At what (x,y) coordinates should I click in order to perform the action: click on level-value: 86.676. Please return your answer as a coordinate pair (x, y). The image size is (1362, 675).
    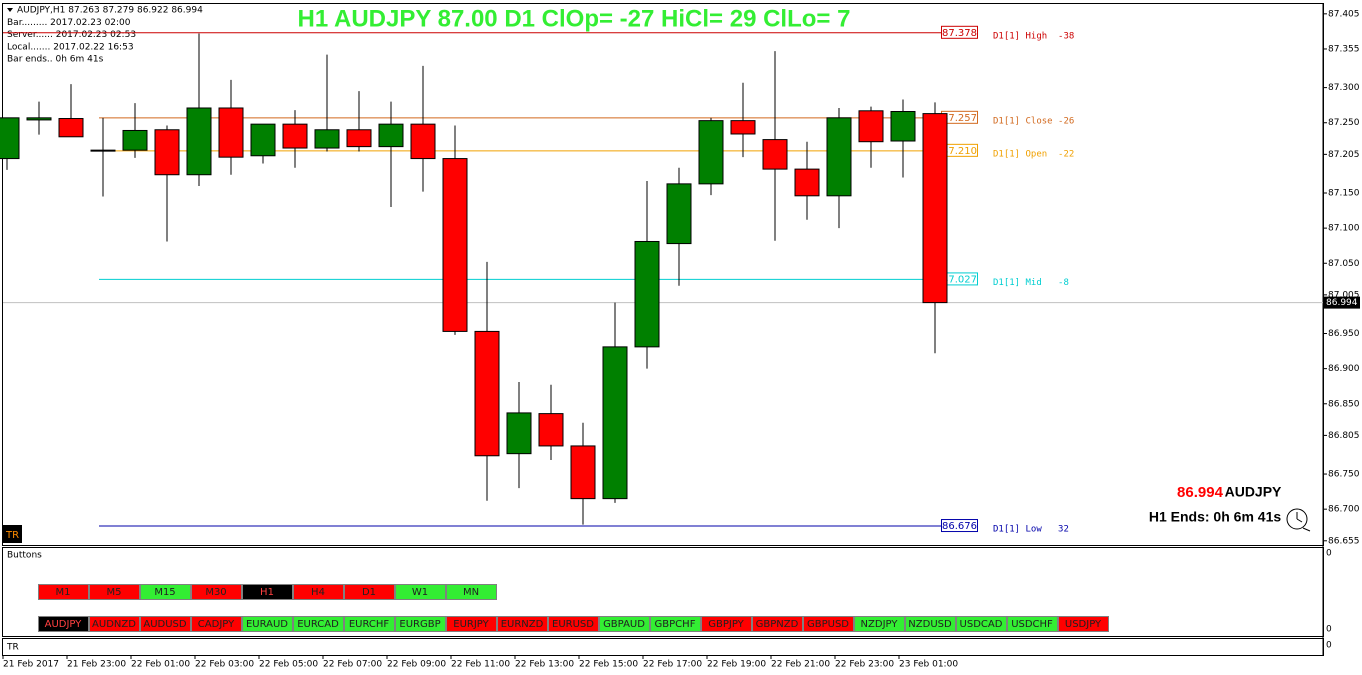
    Looking at the image, I should click on (959, 526).